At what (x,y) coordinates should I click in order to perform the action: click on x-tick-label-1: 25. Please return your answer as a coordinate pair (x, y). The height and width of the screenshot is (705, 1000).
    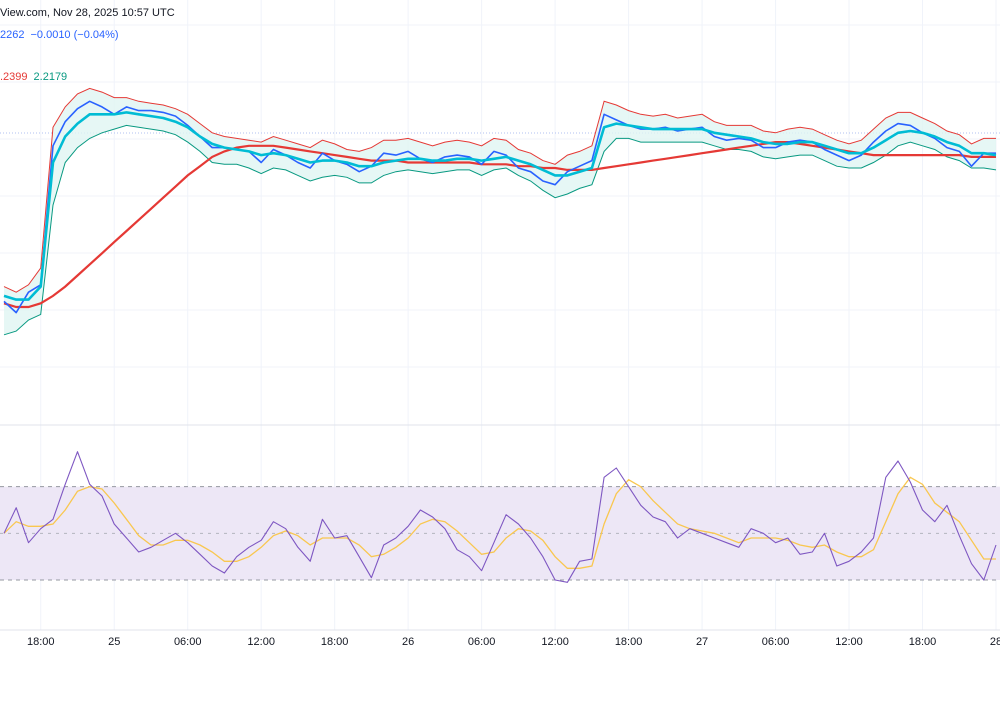
    Looking at the image, I should click on (114, 642).